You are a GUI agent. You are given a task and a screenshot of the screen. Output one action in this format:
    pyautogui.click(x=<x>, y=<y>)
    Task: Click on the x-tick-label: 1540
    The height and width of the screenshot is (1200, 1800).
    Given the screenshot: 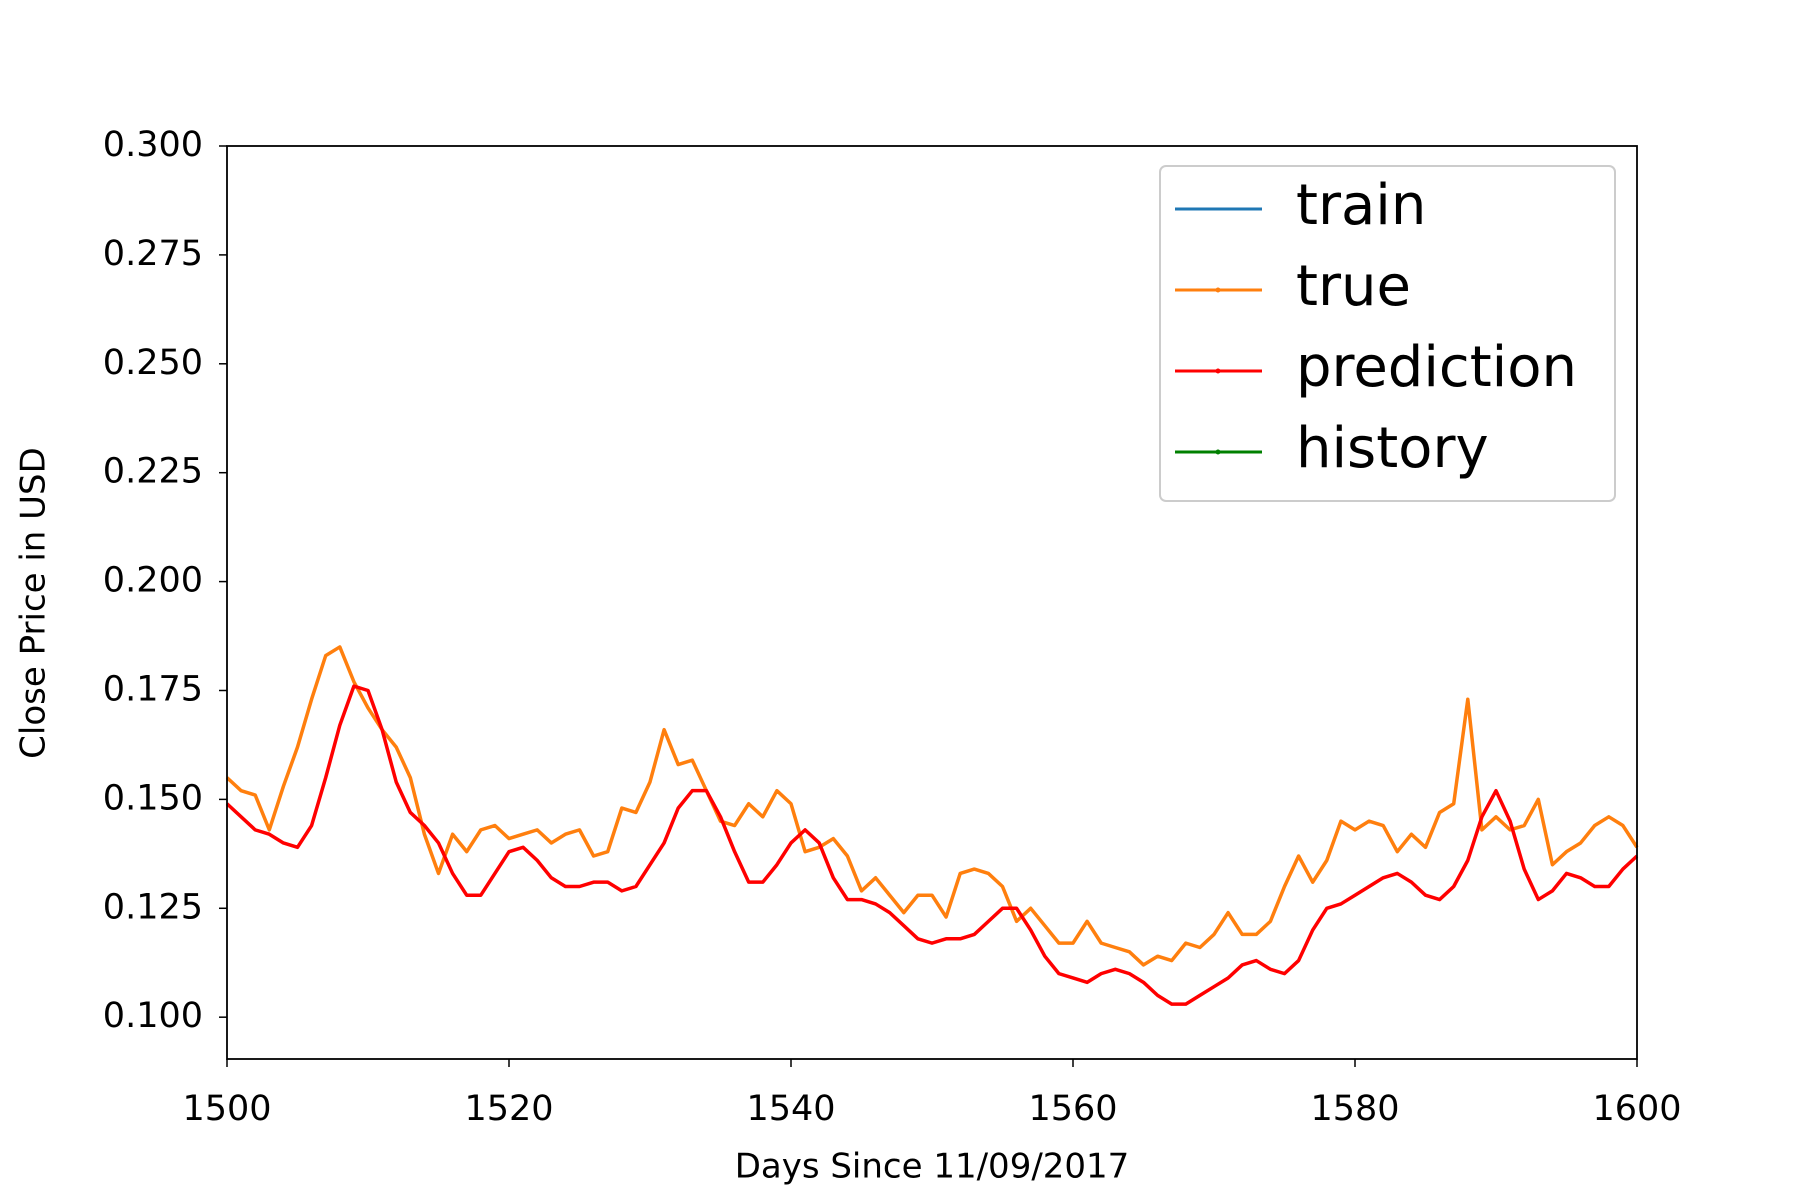 What is the action you would take?
    pyautogui.click(x=790, y=1109)
    